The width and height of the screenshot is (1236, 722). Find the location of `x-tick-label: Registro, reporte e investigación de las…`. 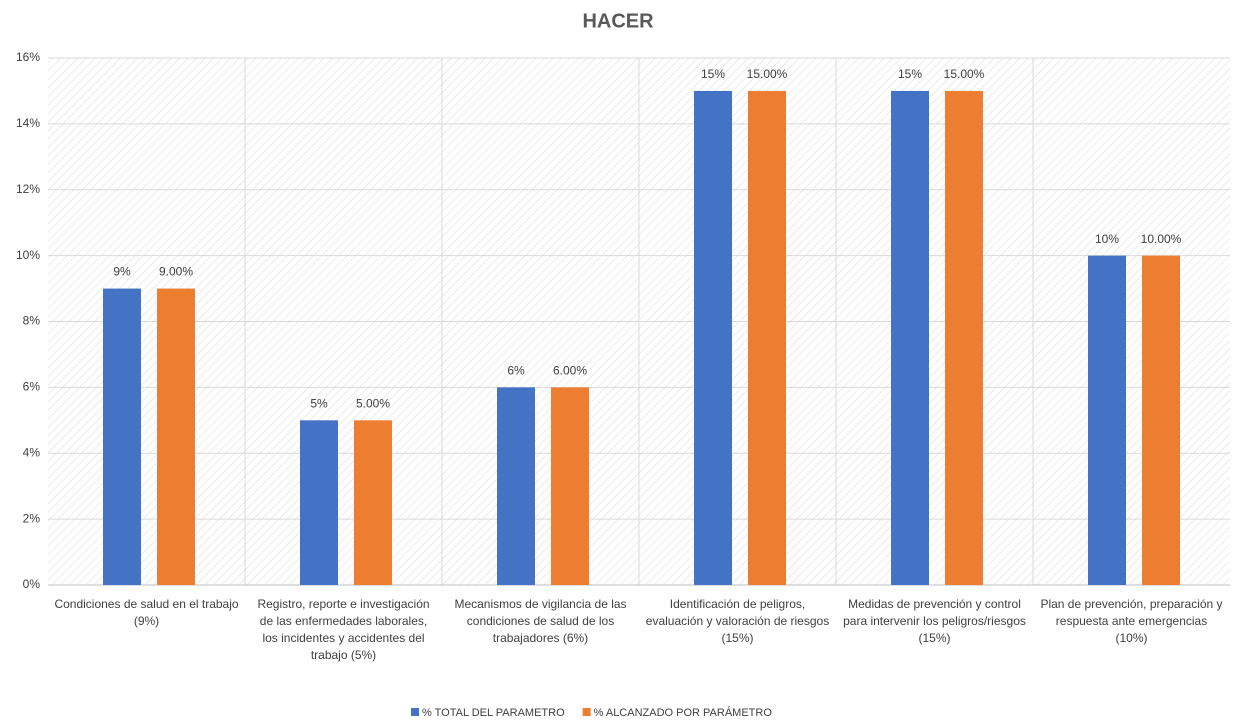

x-tick-label: Registro, reporte e investigación de las… is located at coordinates (343, 629).